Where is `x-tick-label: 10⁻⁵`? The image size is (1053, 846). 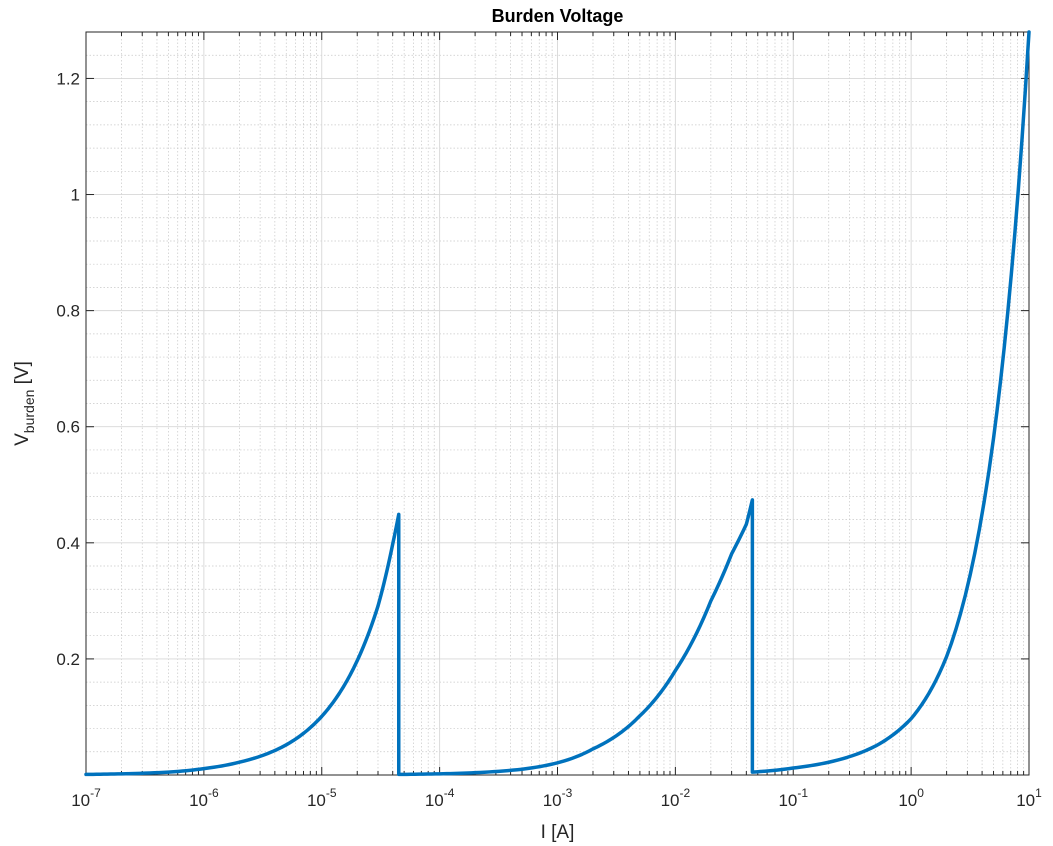
x-tick-label: 10⁻⁵ is located at coordinates (322, 798).